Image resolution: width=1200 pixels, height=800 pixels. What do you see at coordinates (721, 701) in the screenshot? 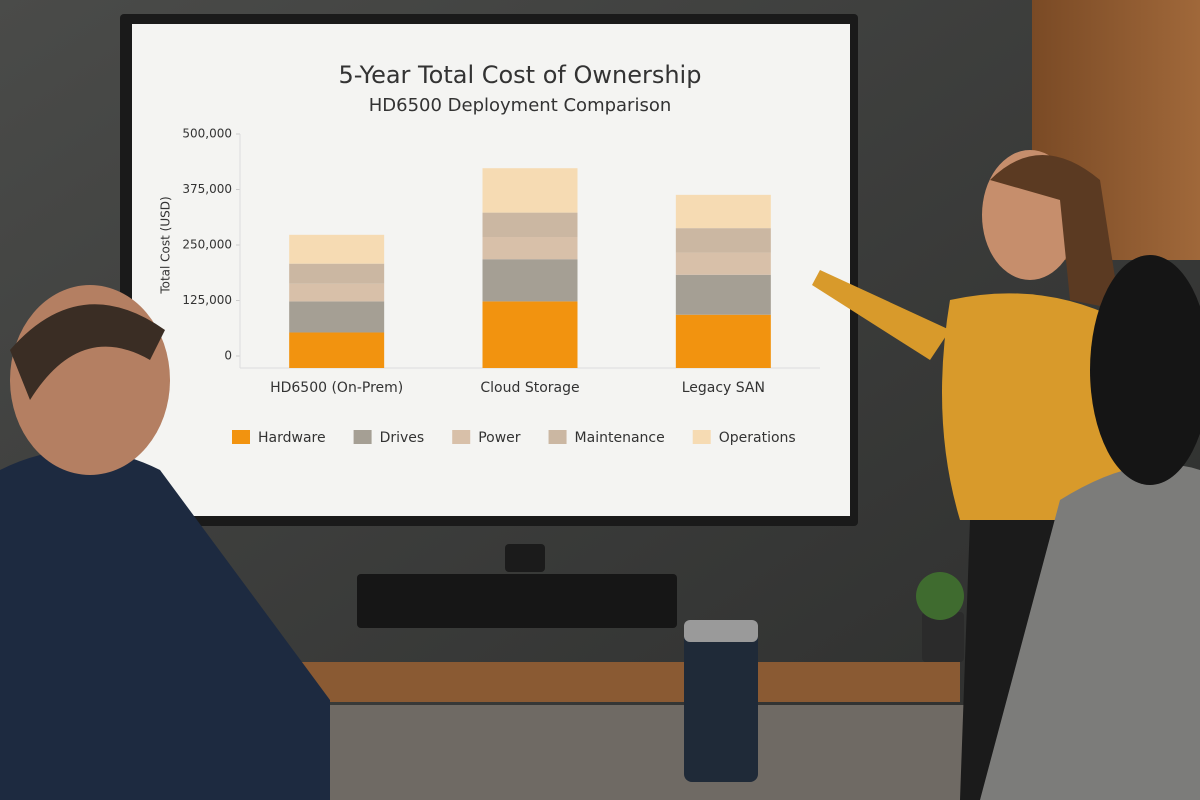
I see `tumbler` at bounding box center [721, 701].